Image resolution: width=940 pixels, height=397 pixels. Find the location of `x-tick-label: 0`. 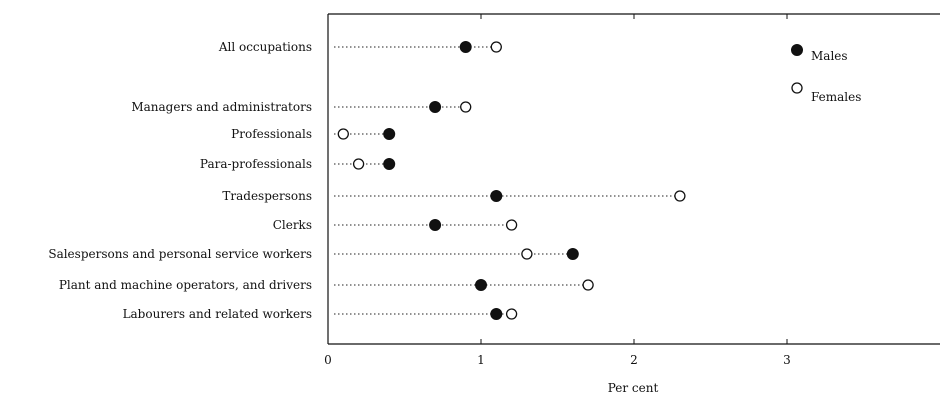

x-tick-label: 0 is located at coordinates (328, 360).